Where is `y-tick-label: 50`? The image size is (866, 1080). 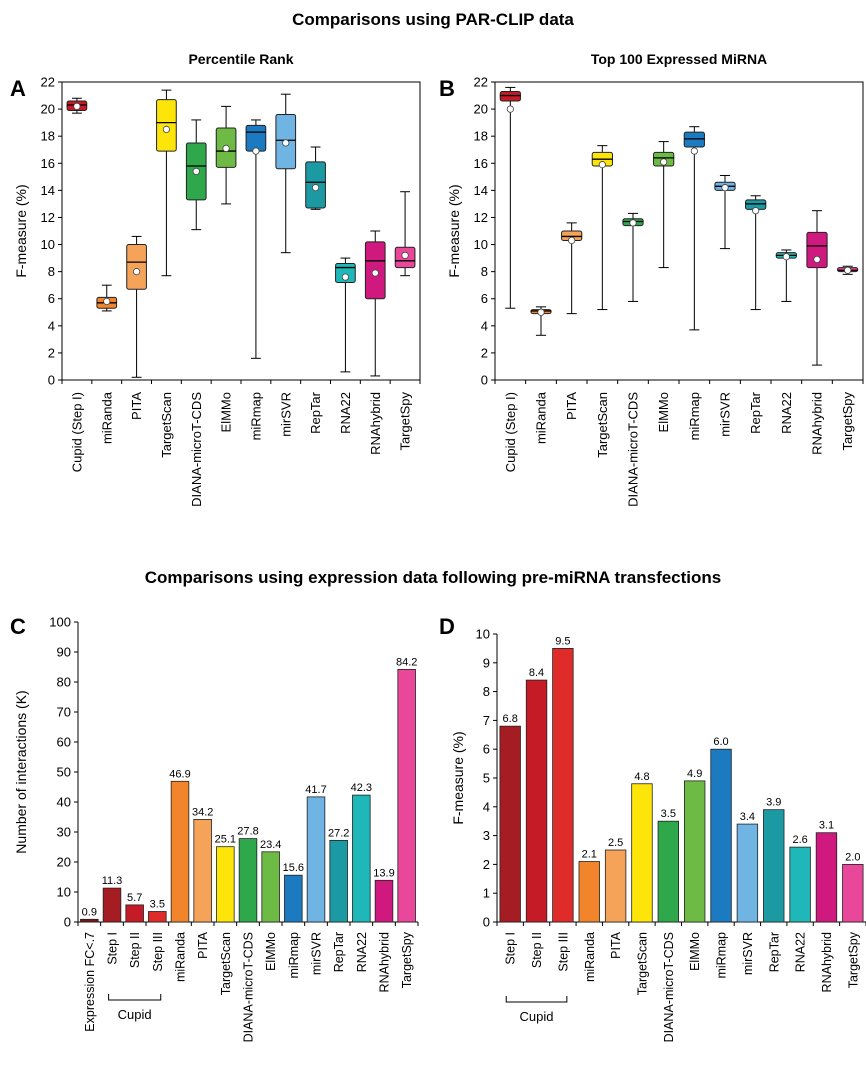 y-tick-label: 50 is located at coordinates (64, 772).